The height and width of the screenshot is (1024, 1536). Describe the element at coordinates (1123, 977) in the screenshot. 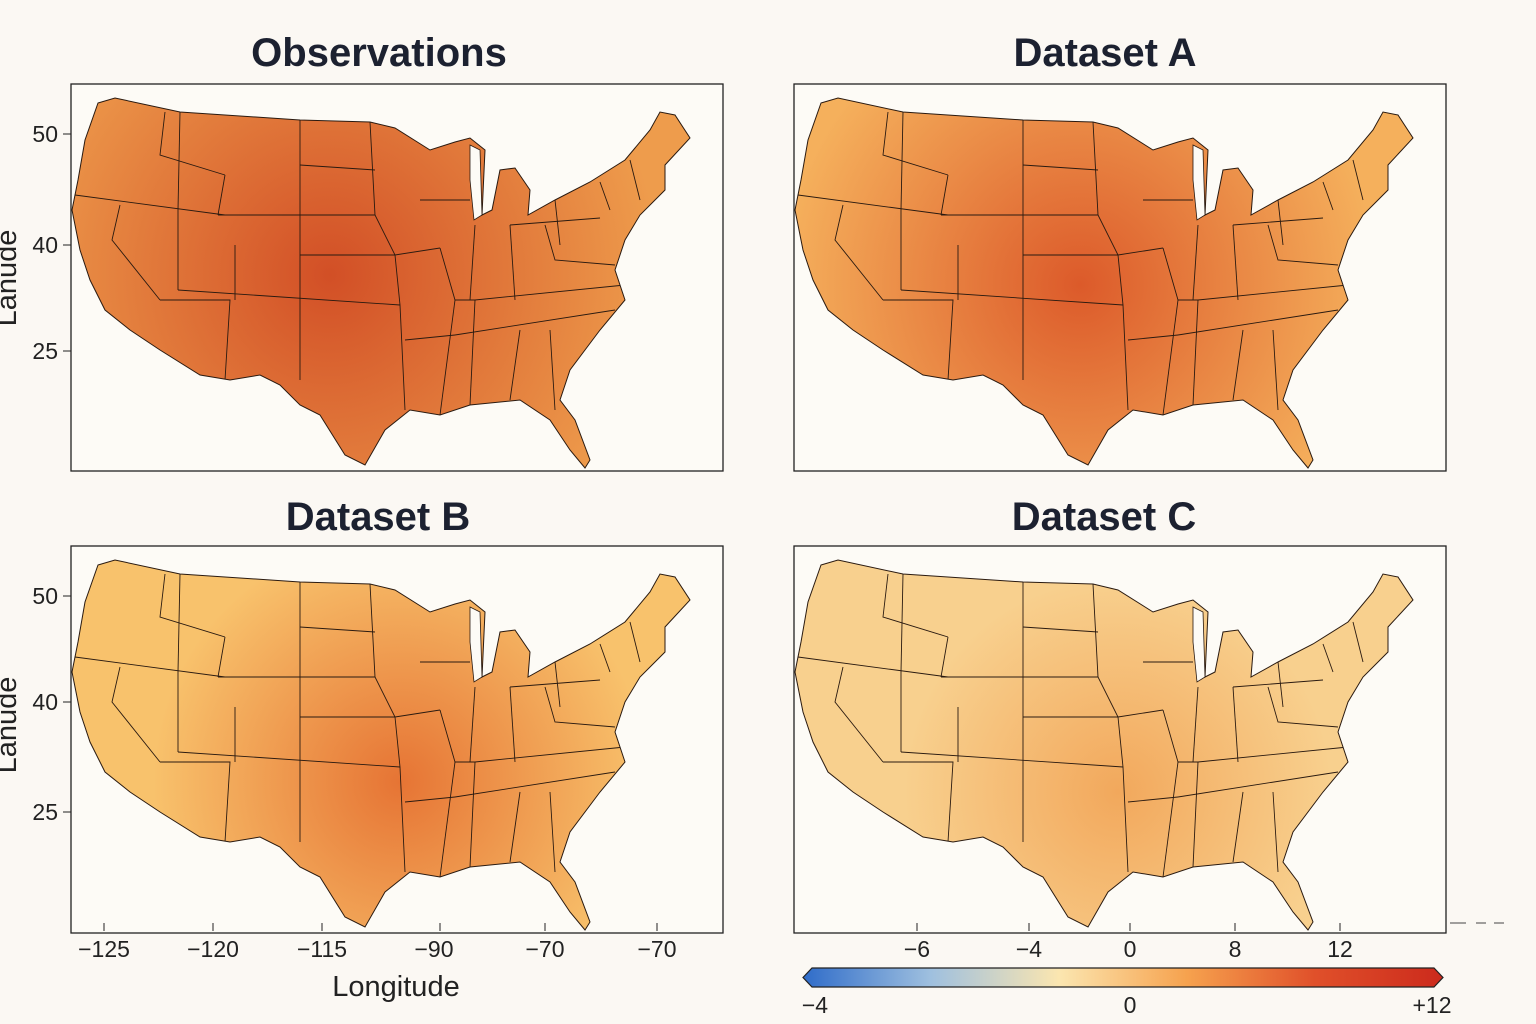

I see `colorbar-bar` at that location.